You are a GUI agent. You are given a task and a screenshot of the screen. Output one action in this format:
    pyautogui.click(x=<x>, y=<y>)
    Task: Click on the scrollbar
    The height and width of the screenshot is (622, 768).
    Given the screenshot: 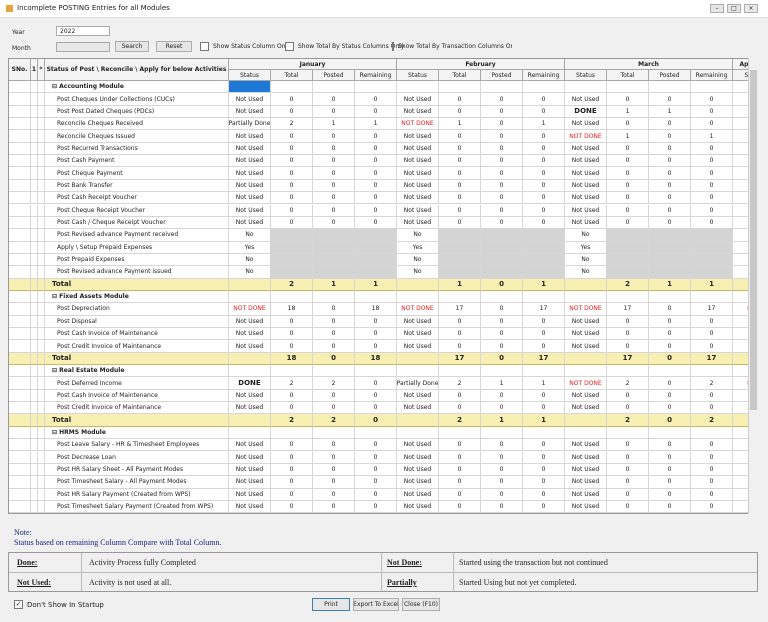 What is the action you would take?
    pyautogui.click(x=753, y=286)
    